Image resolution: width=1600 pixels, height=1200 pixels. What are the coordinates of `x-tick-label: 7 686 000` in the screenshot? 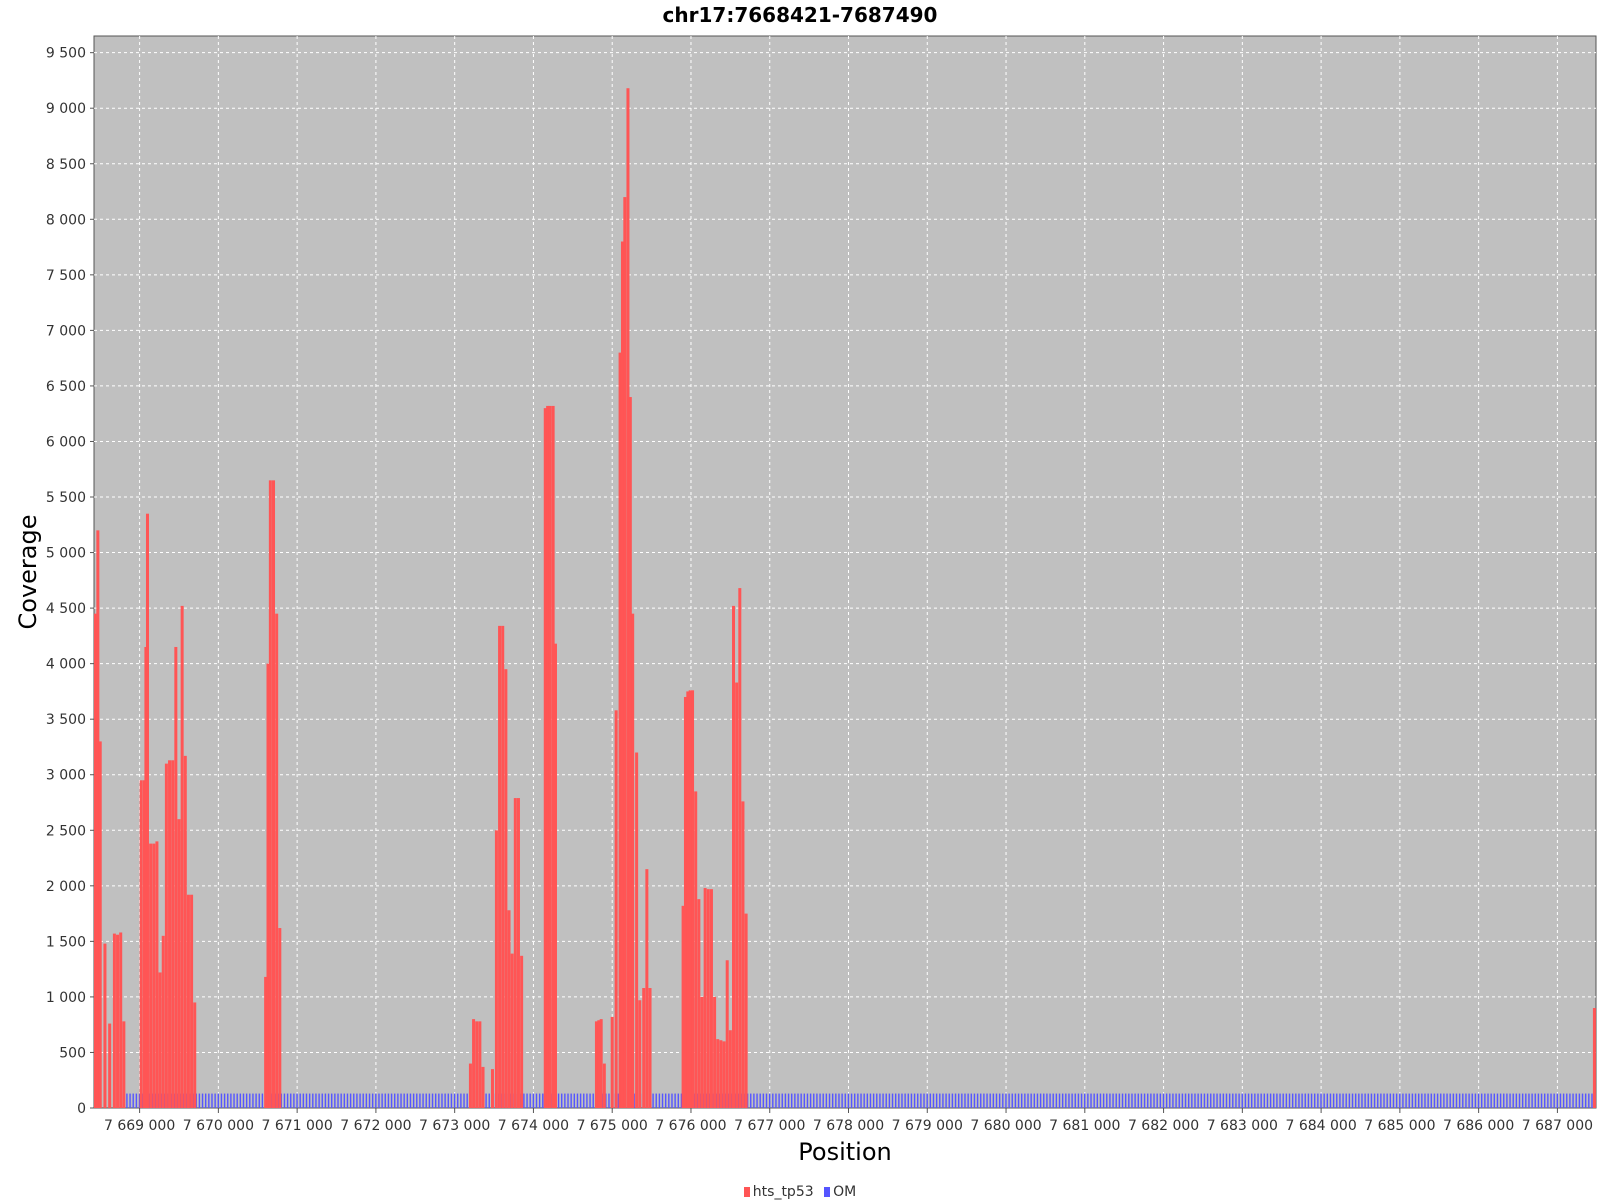 It's located at (1478, 1126).